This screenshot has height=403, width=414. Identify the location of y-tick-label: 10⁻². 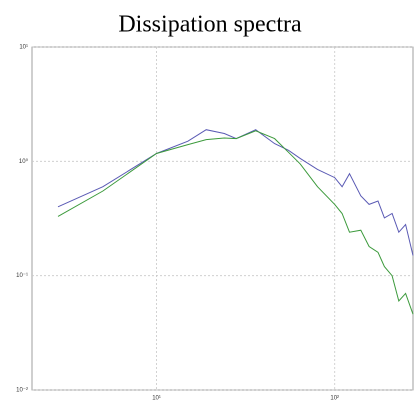
(22, 391).